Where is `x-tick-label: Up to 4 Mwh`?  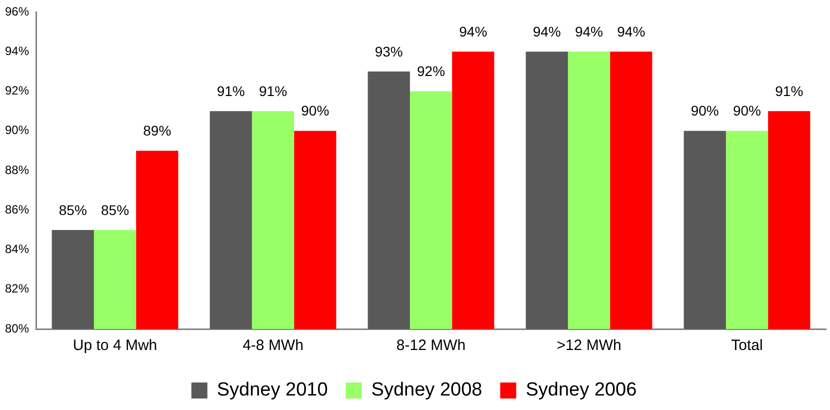 x-tick-label: Up to 4 Mwh is located at coordinates (115, 345).